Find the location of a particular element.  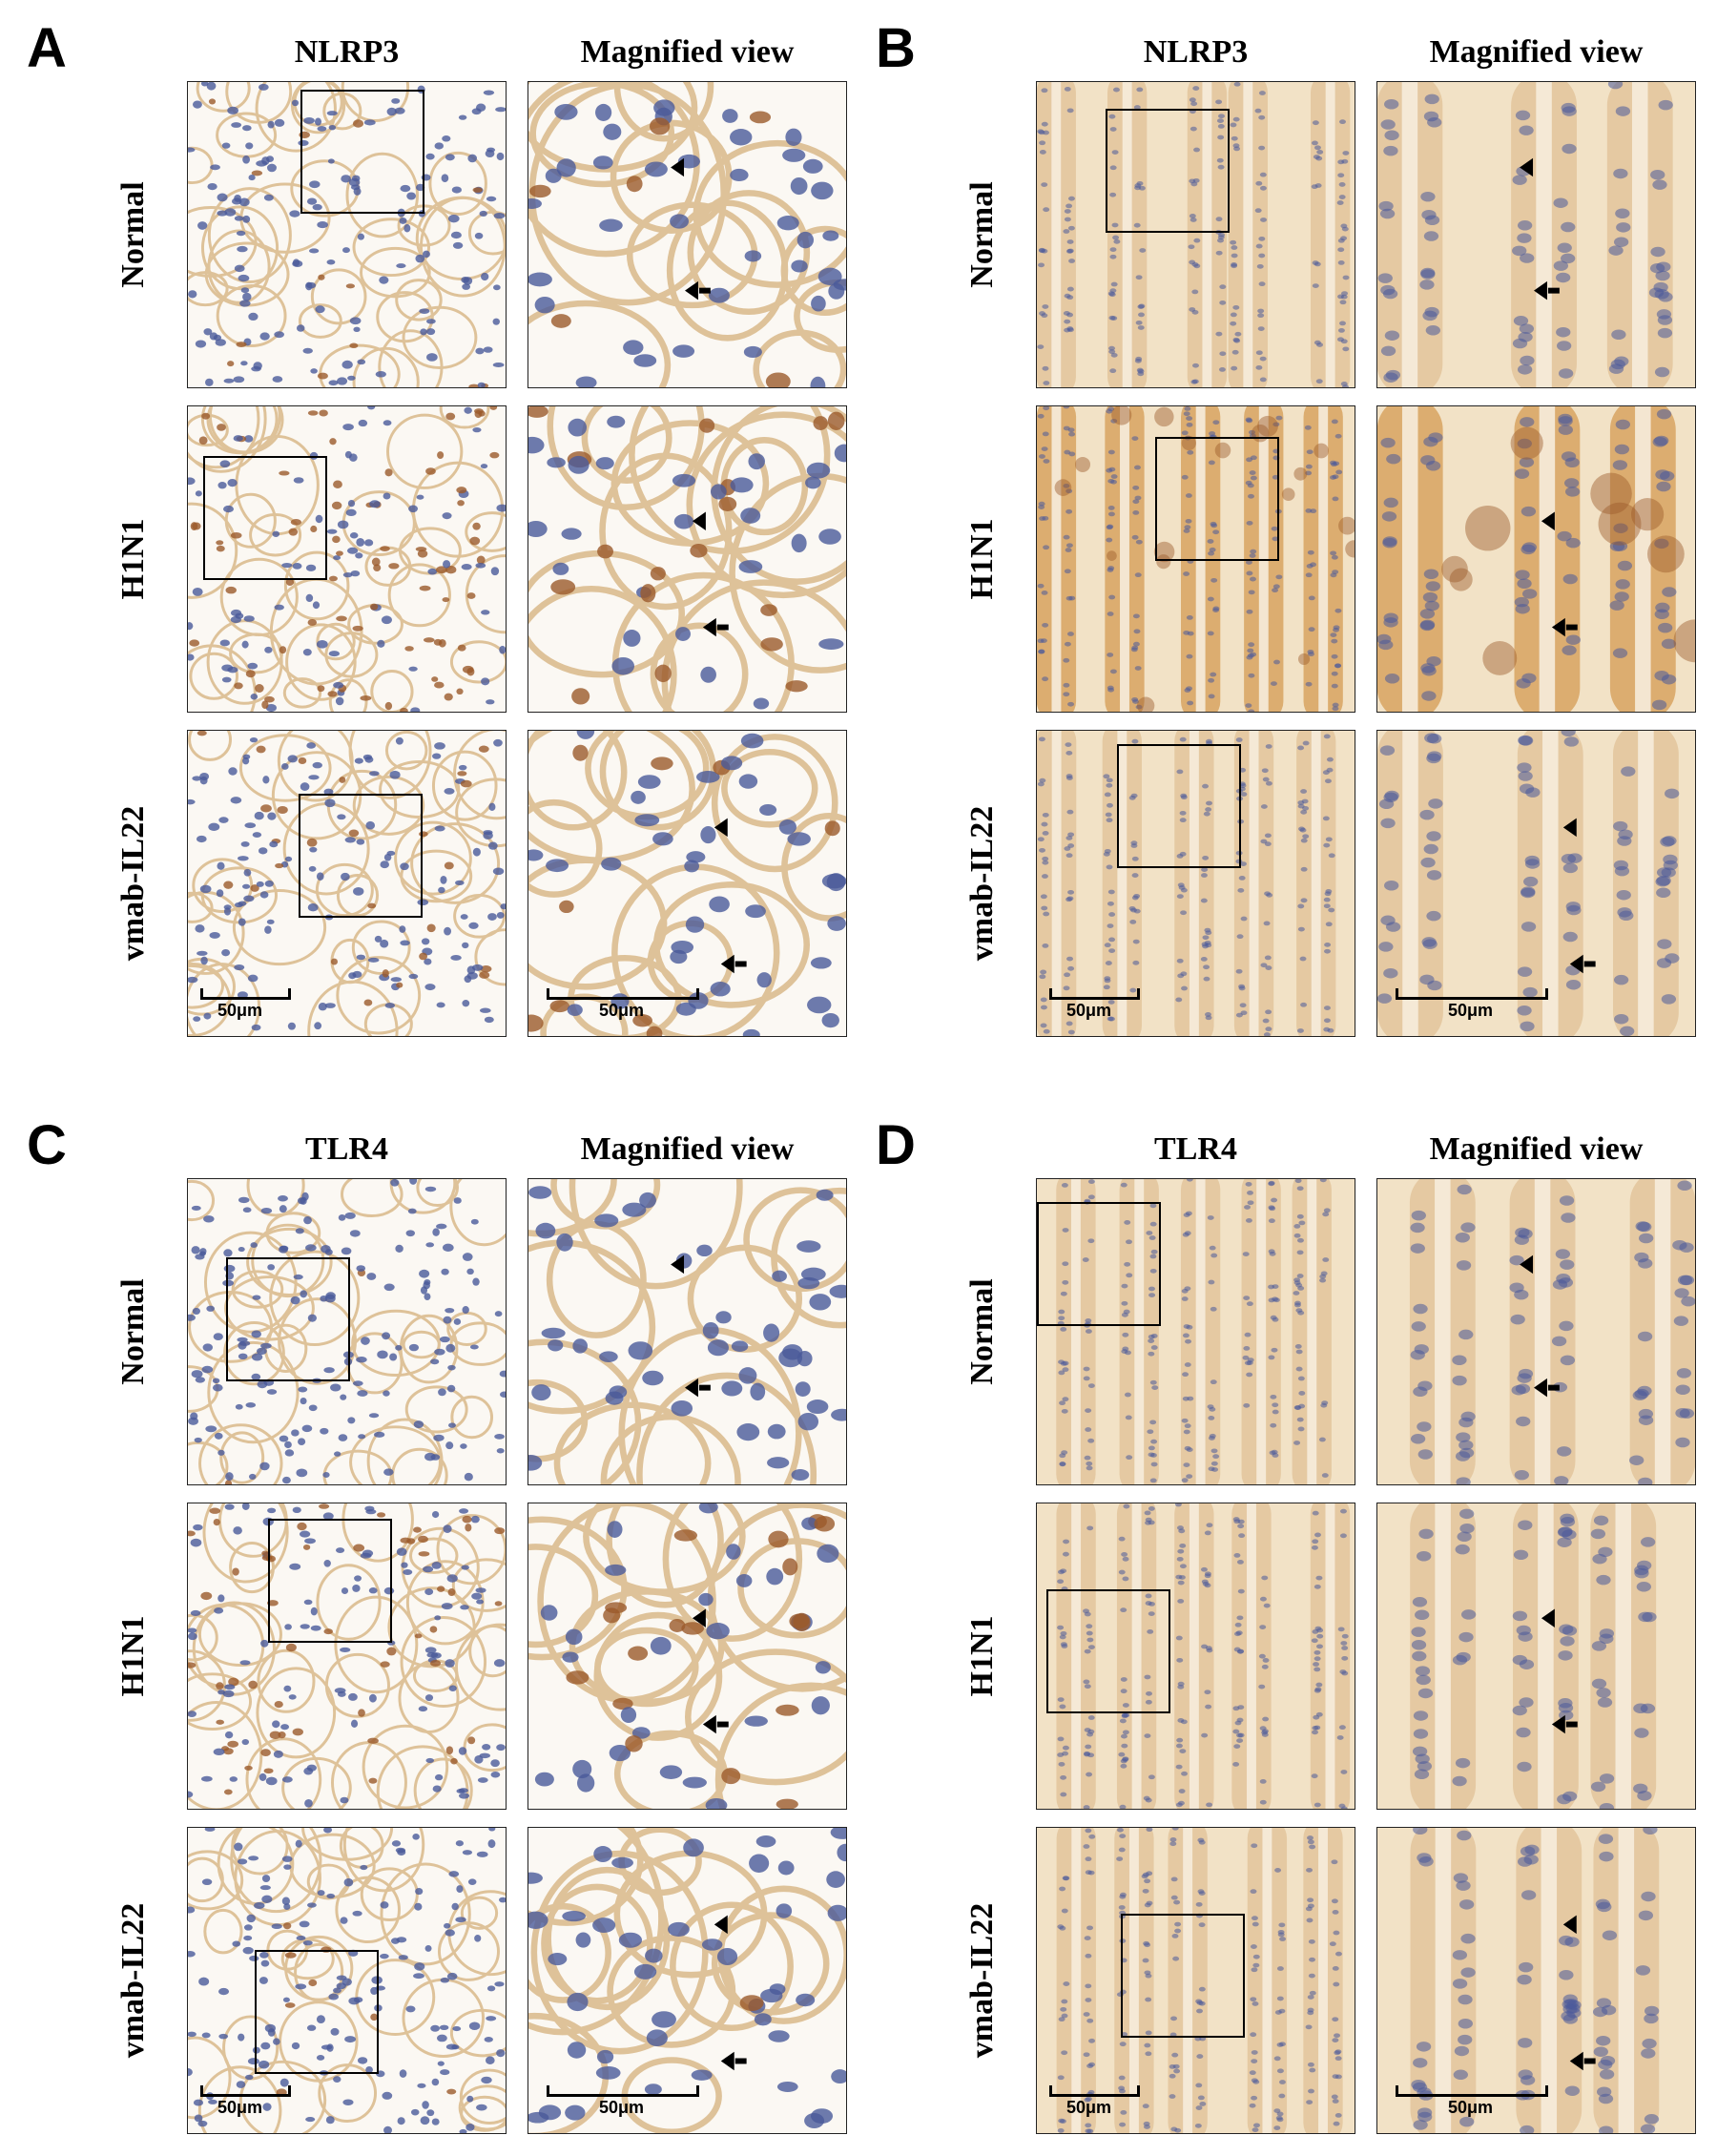

column-header-marker: TLR4 is located at coordinates (346, 1149).